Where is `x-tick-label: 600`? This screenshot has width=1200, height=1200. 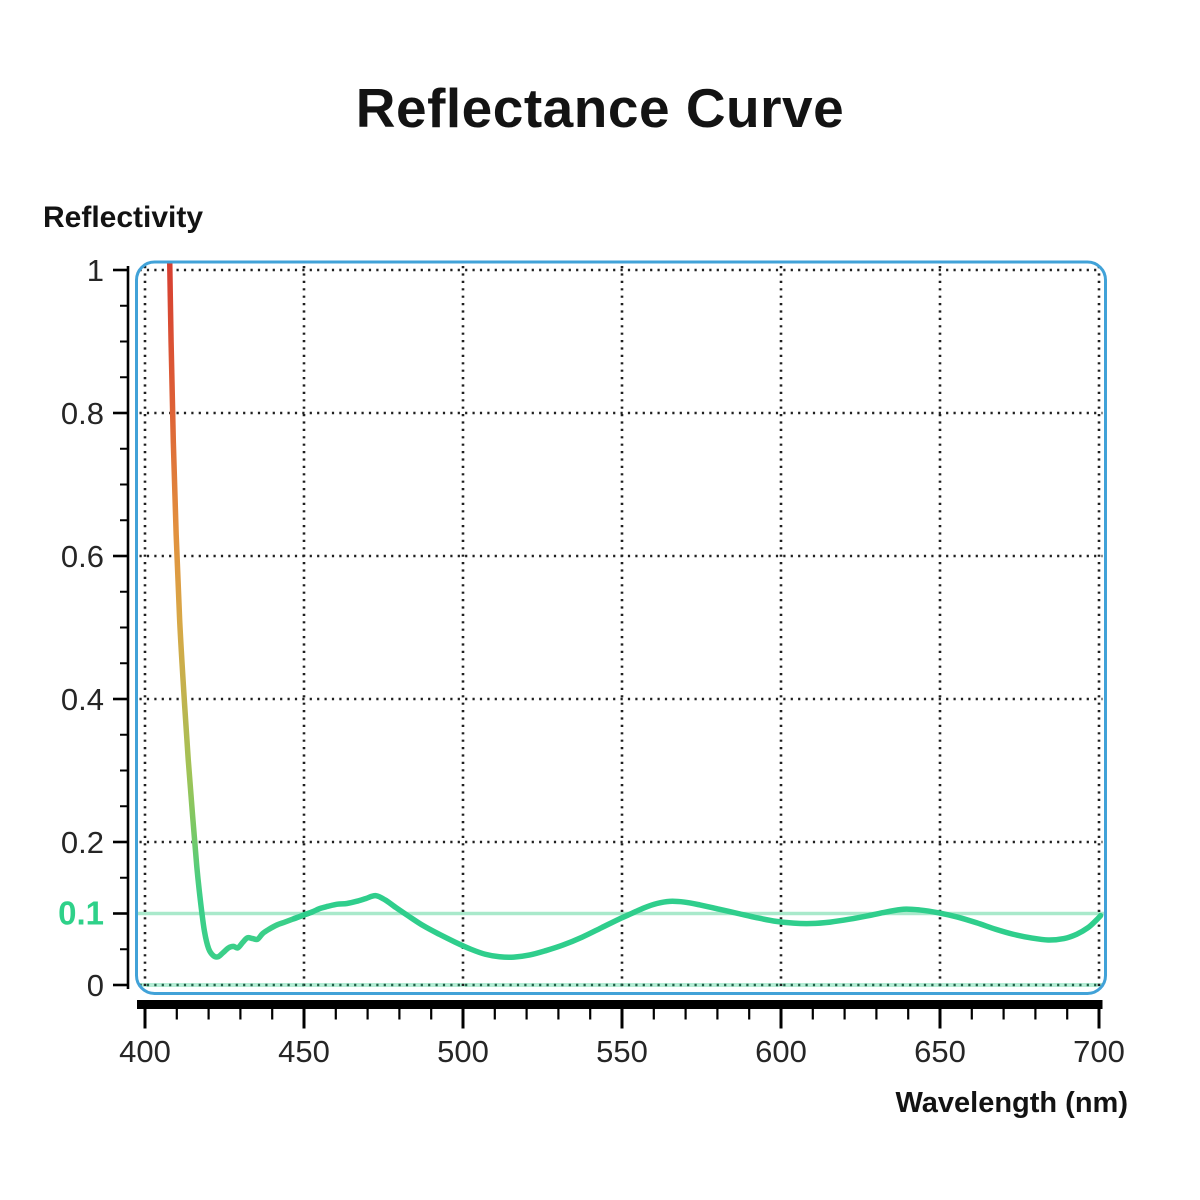 x-tick-label: 600 is located at coordinates (781, 1051).